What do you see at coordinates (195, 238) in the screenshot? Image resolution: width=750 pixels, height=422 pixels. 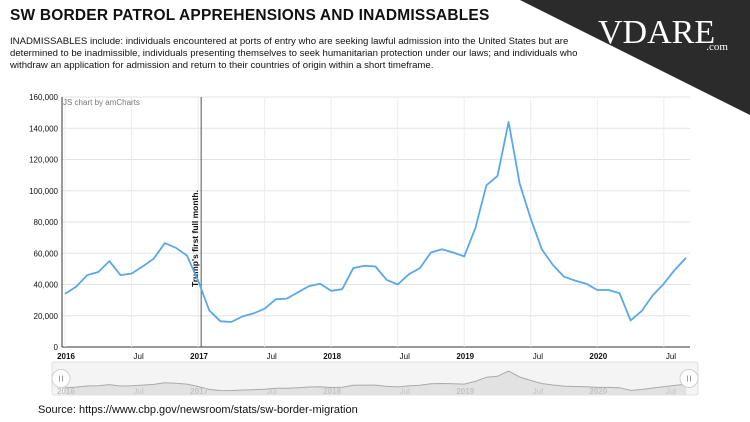 I see `annotation-label: Trump's first full month.` at bounding box center [195, 238].